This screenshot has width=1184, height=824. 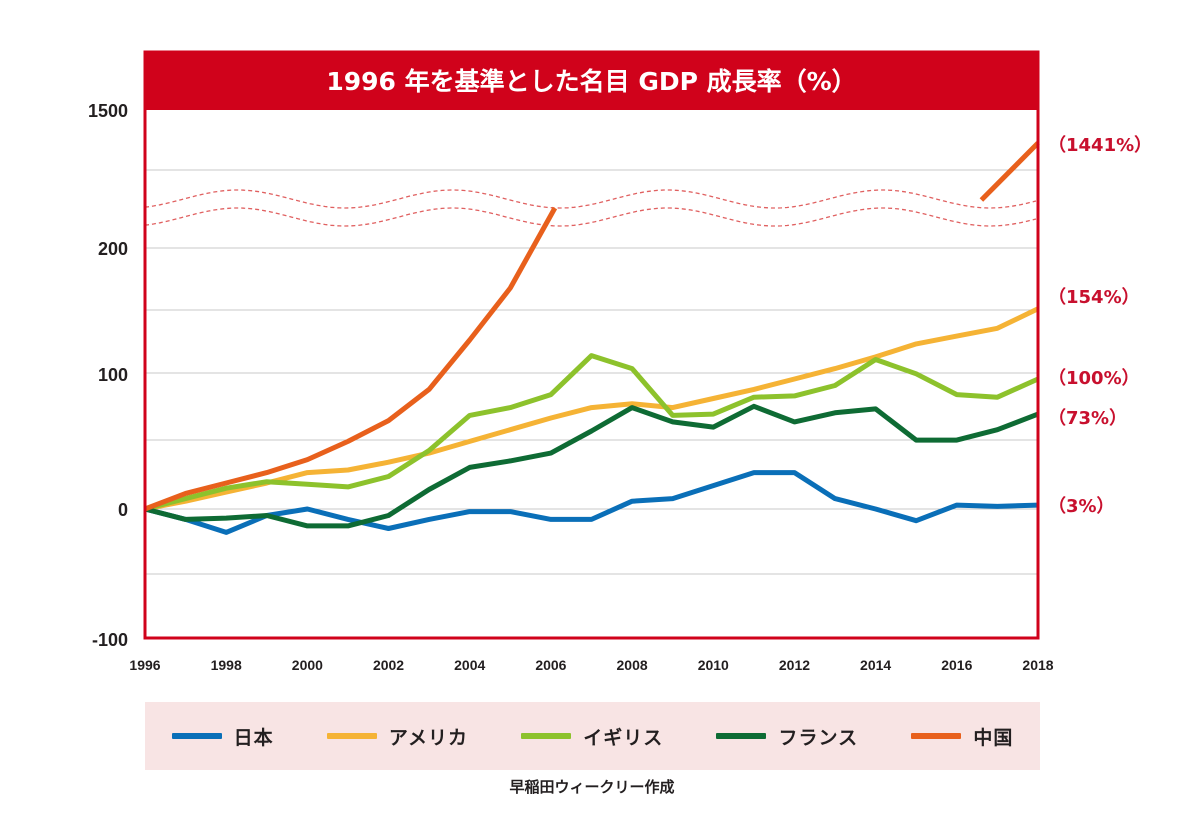 What do you see at coordinates (713, 665) in the screenshot?
I see `x-tick-2010: 2010` at bounding box center [713, 665].